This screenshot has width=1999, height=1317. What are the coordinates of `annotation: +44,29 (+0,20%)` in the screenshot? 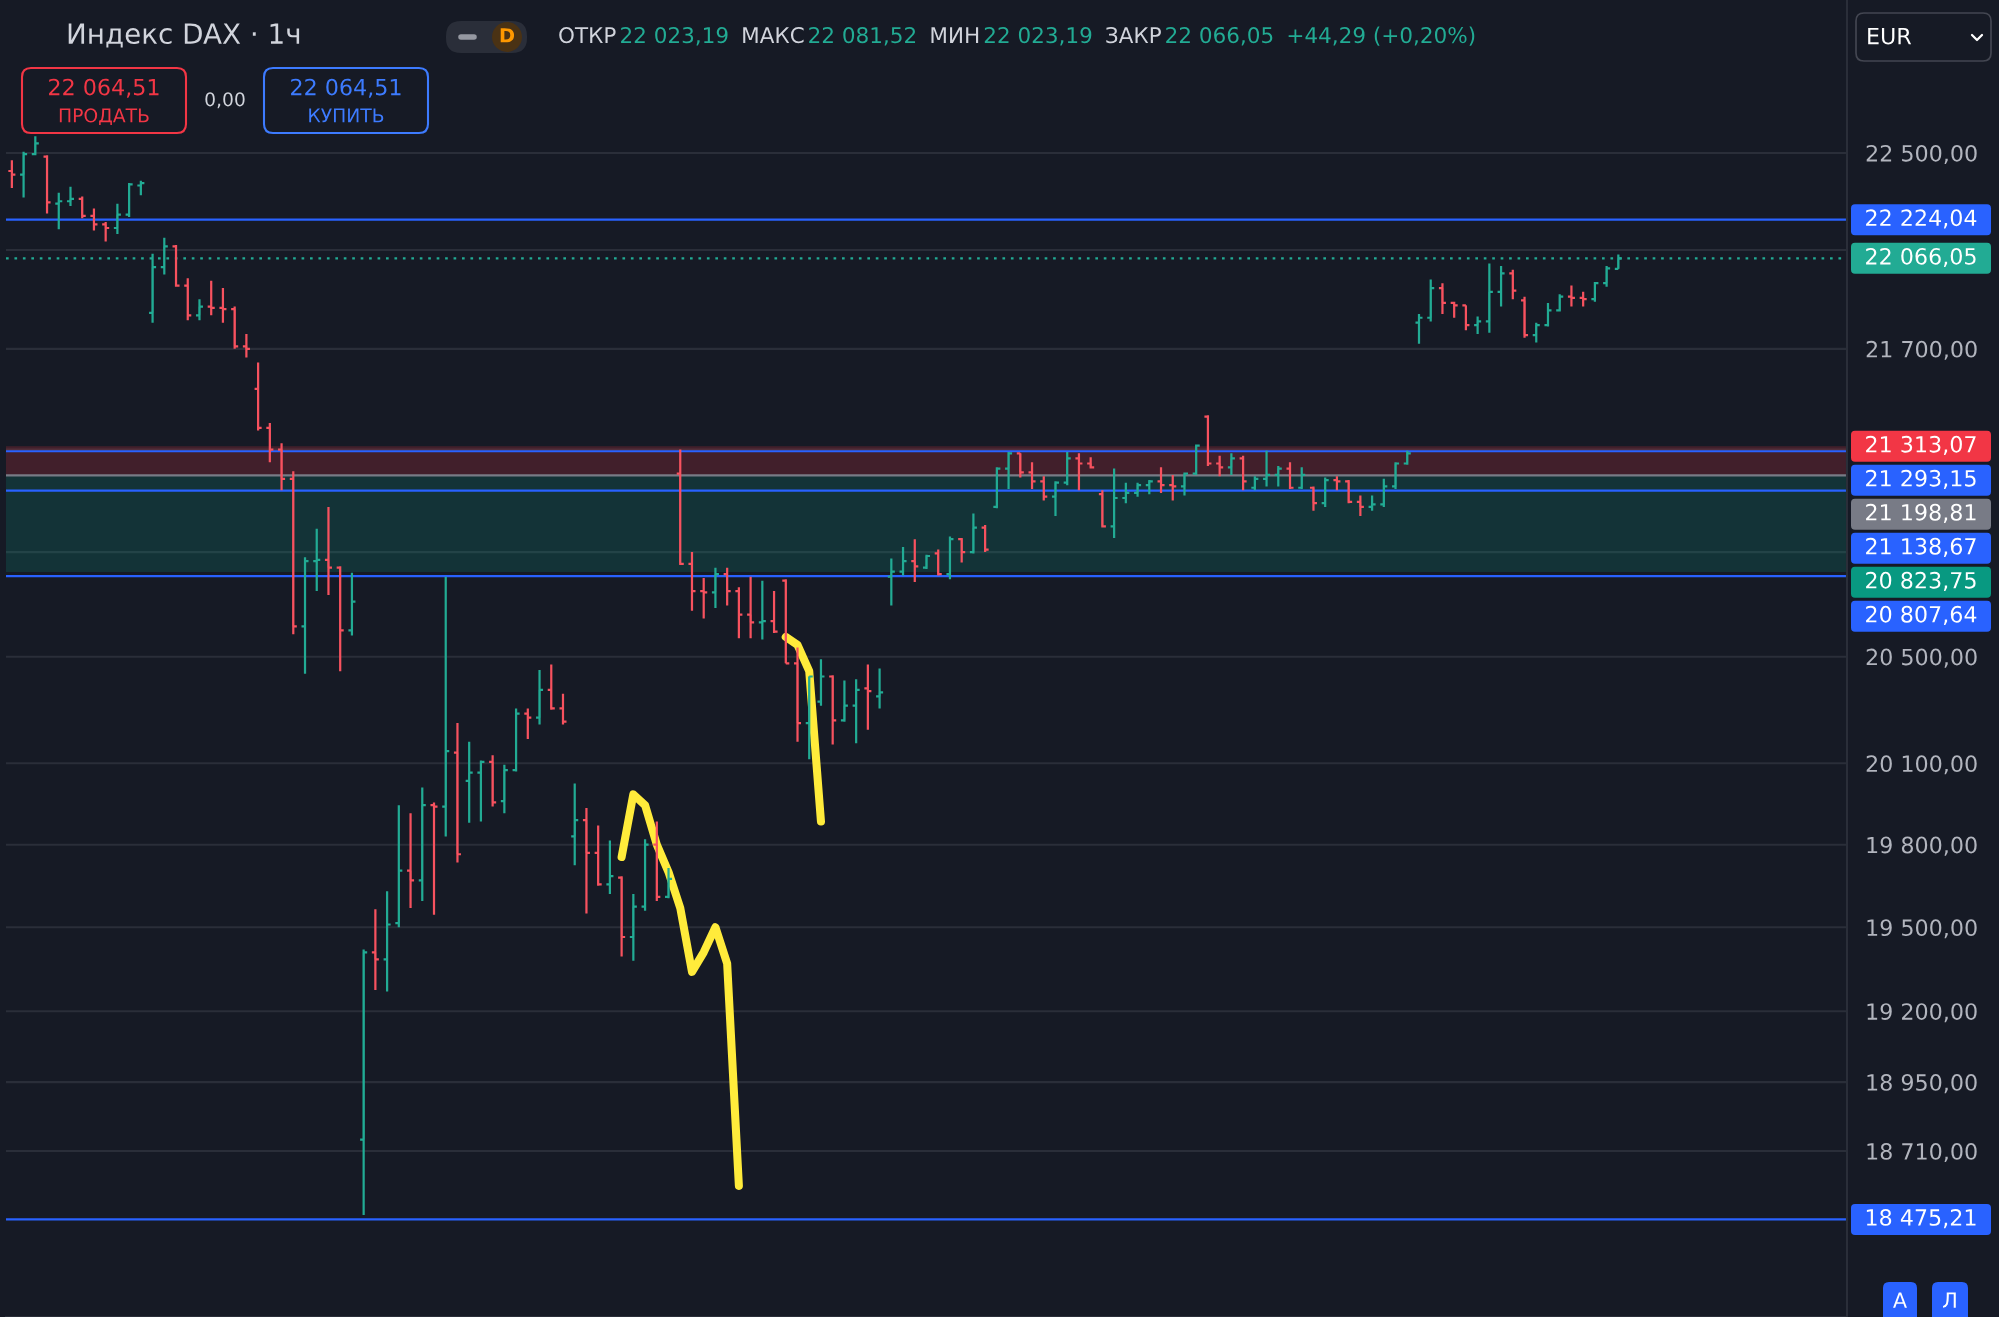 It's located at (1381, 36).